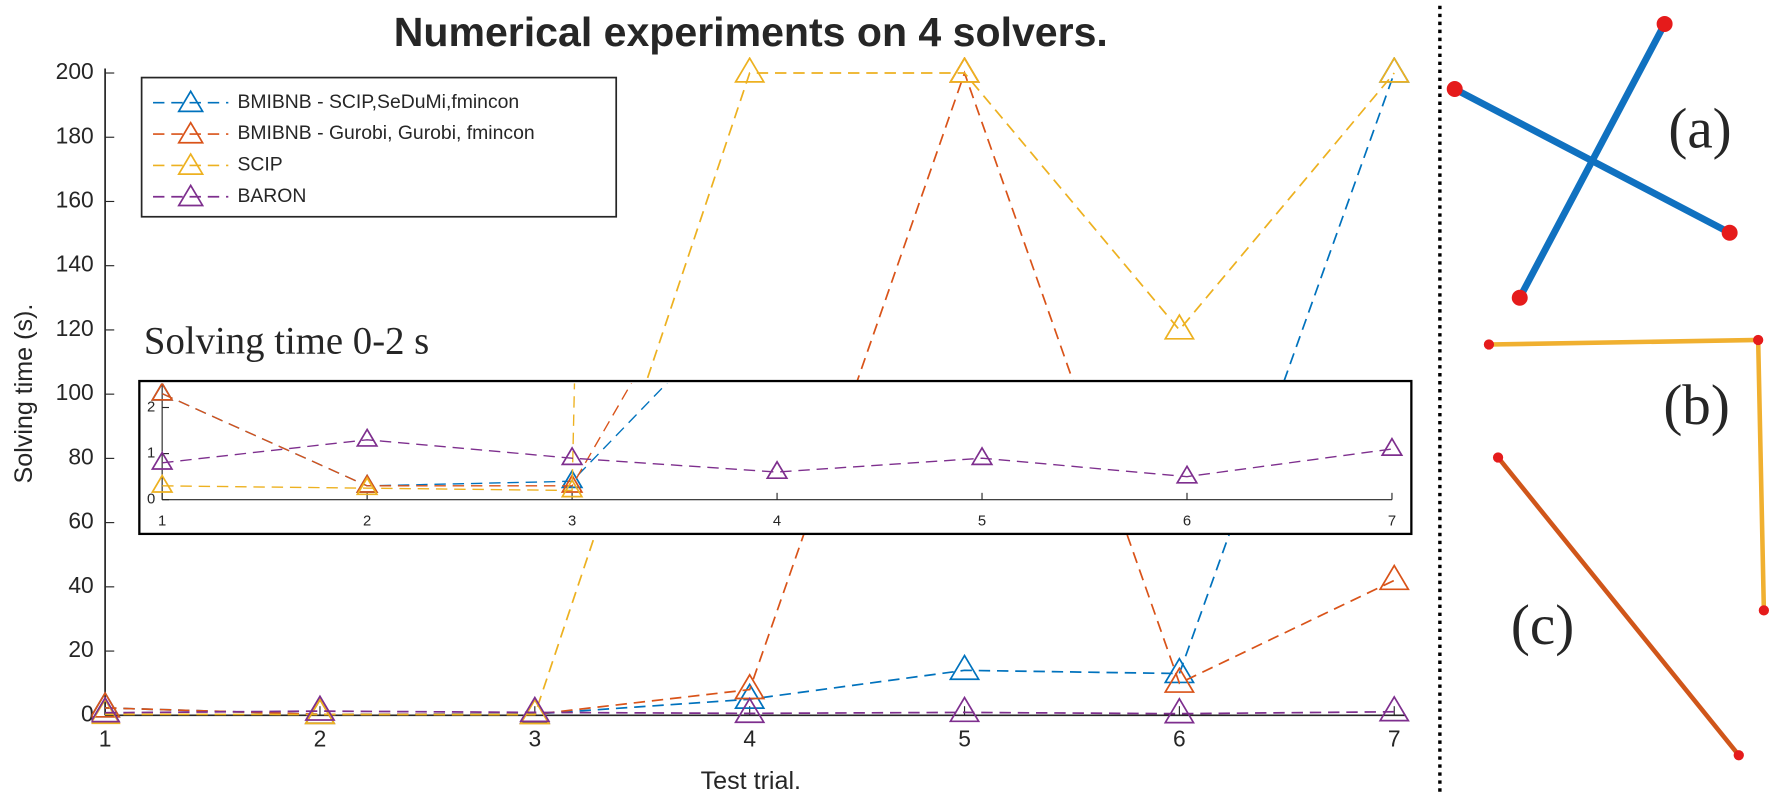 Image resolution: width=1780 pixels, height=802 pixels. Describe the element at coordinates (1187, 521) in the screenshot. I see `inset-x-tick-label: 6` at that location.